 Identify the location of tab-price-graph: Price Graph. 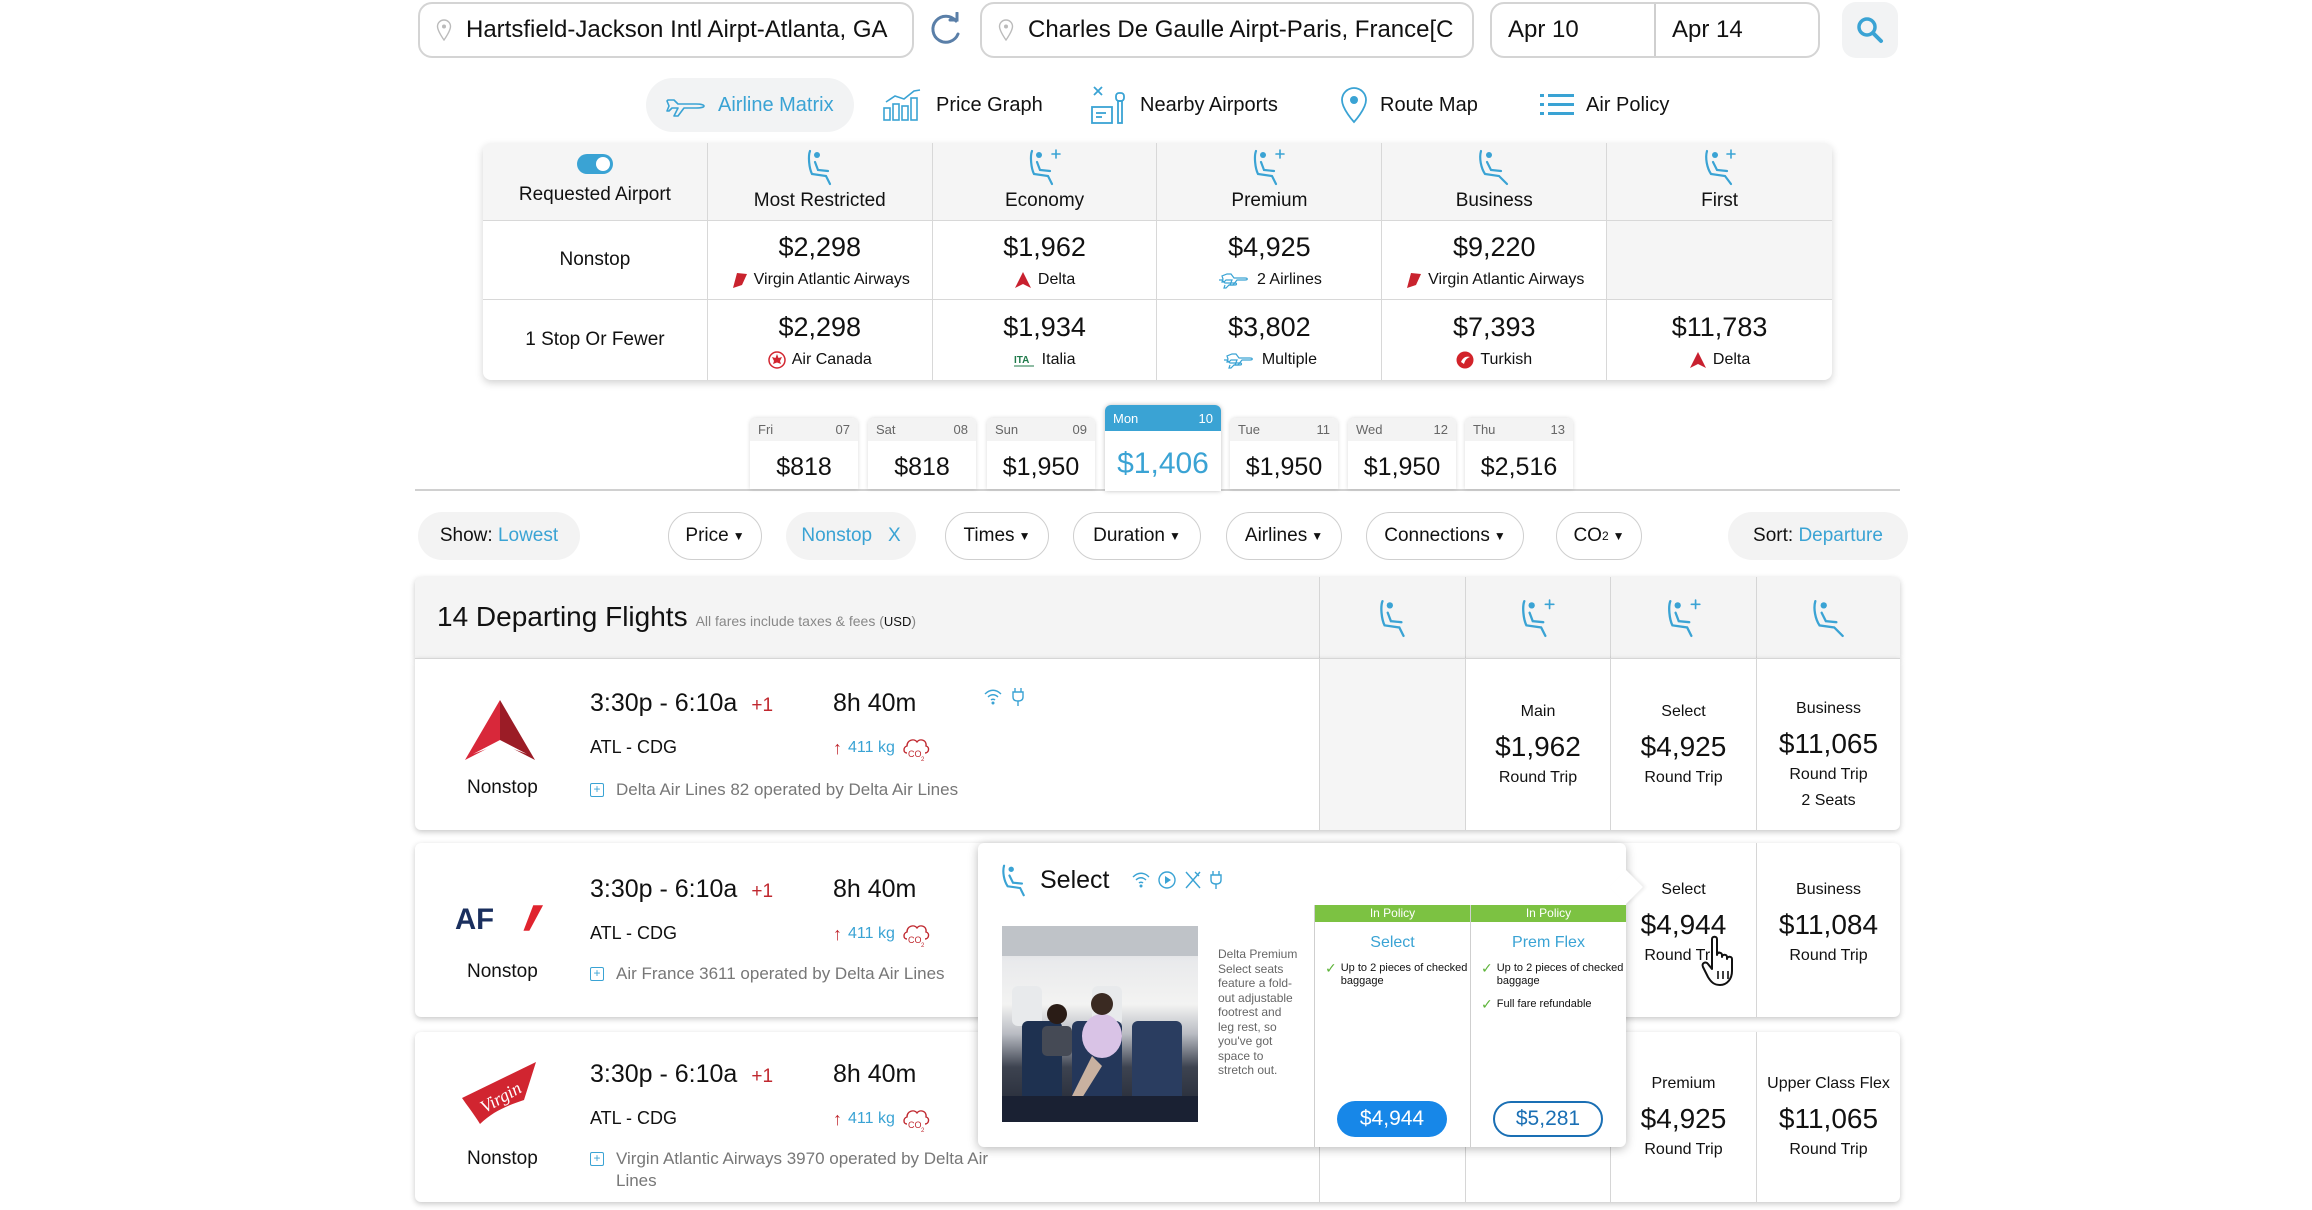
(962, 105).